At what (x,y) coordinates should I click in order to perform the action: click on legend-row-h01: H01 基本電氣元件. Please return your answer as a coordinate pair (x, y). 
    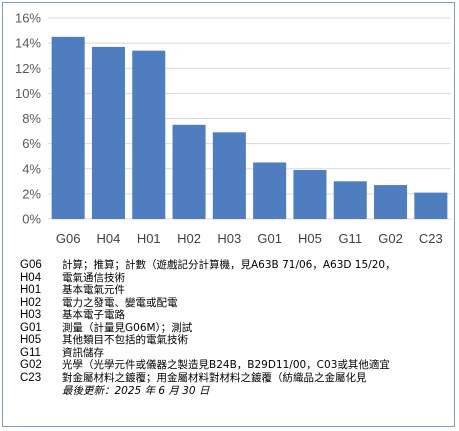
    Looking at the image, I should click on (238, 290).